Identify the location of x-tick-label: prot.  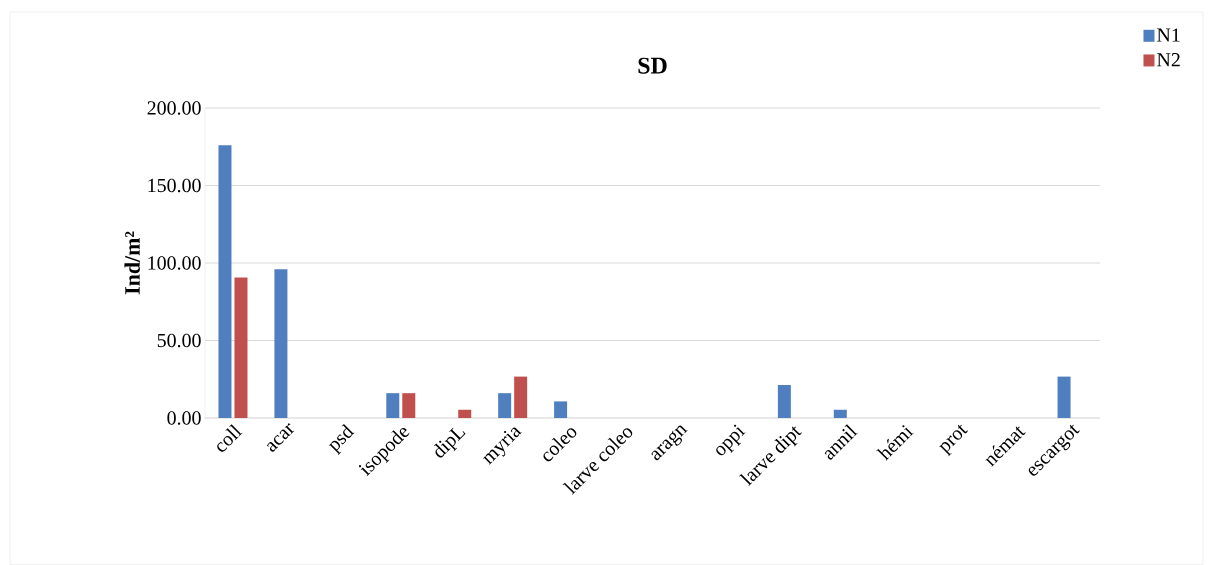
(953, 440).